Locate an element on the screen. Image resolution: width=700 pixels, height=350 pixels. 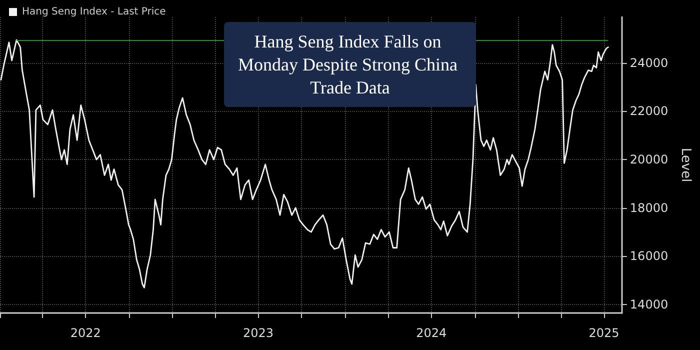
y-tick-label: 14000 is located at coordinates (649, 305).